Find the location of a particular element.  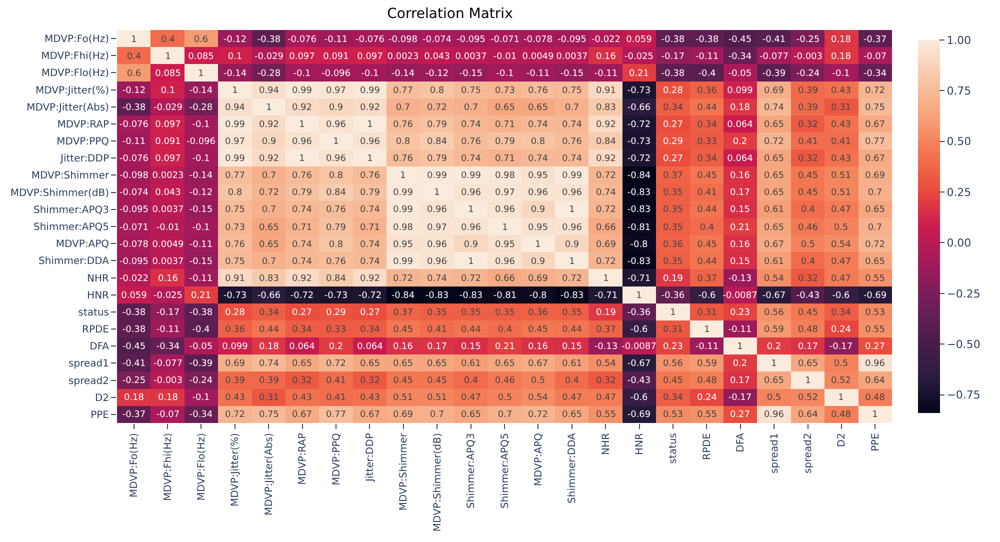

chart-title: Correlation Matrix is located at coordinates (450, 14).